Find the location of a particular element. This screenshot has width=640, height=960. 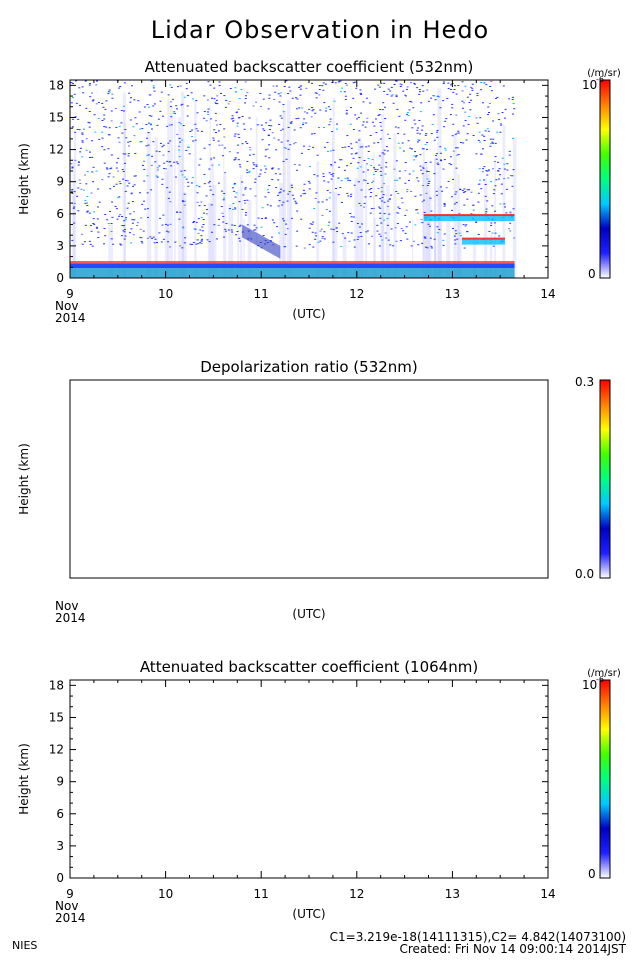

y-tick-label: 18 is located at coordinates (56, 85).